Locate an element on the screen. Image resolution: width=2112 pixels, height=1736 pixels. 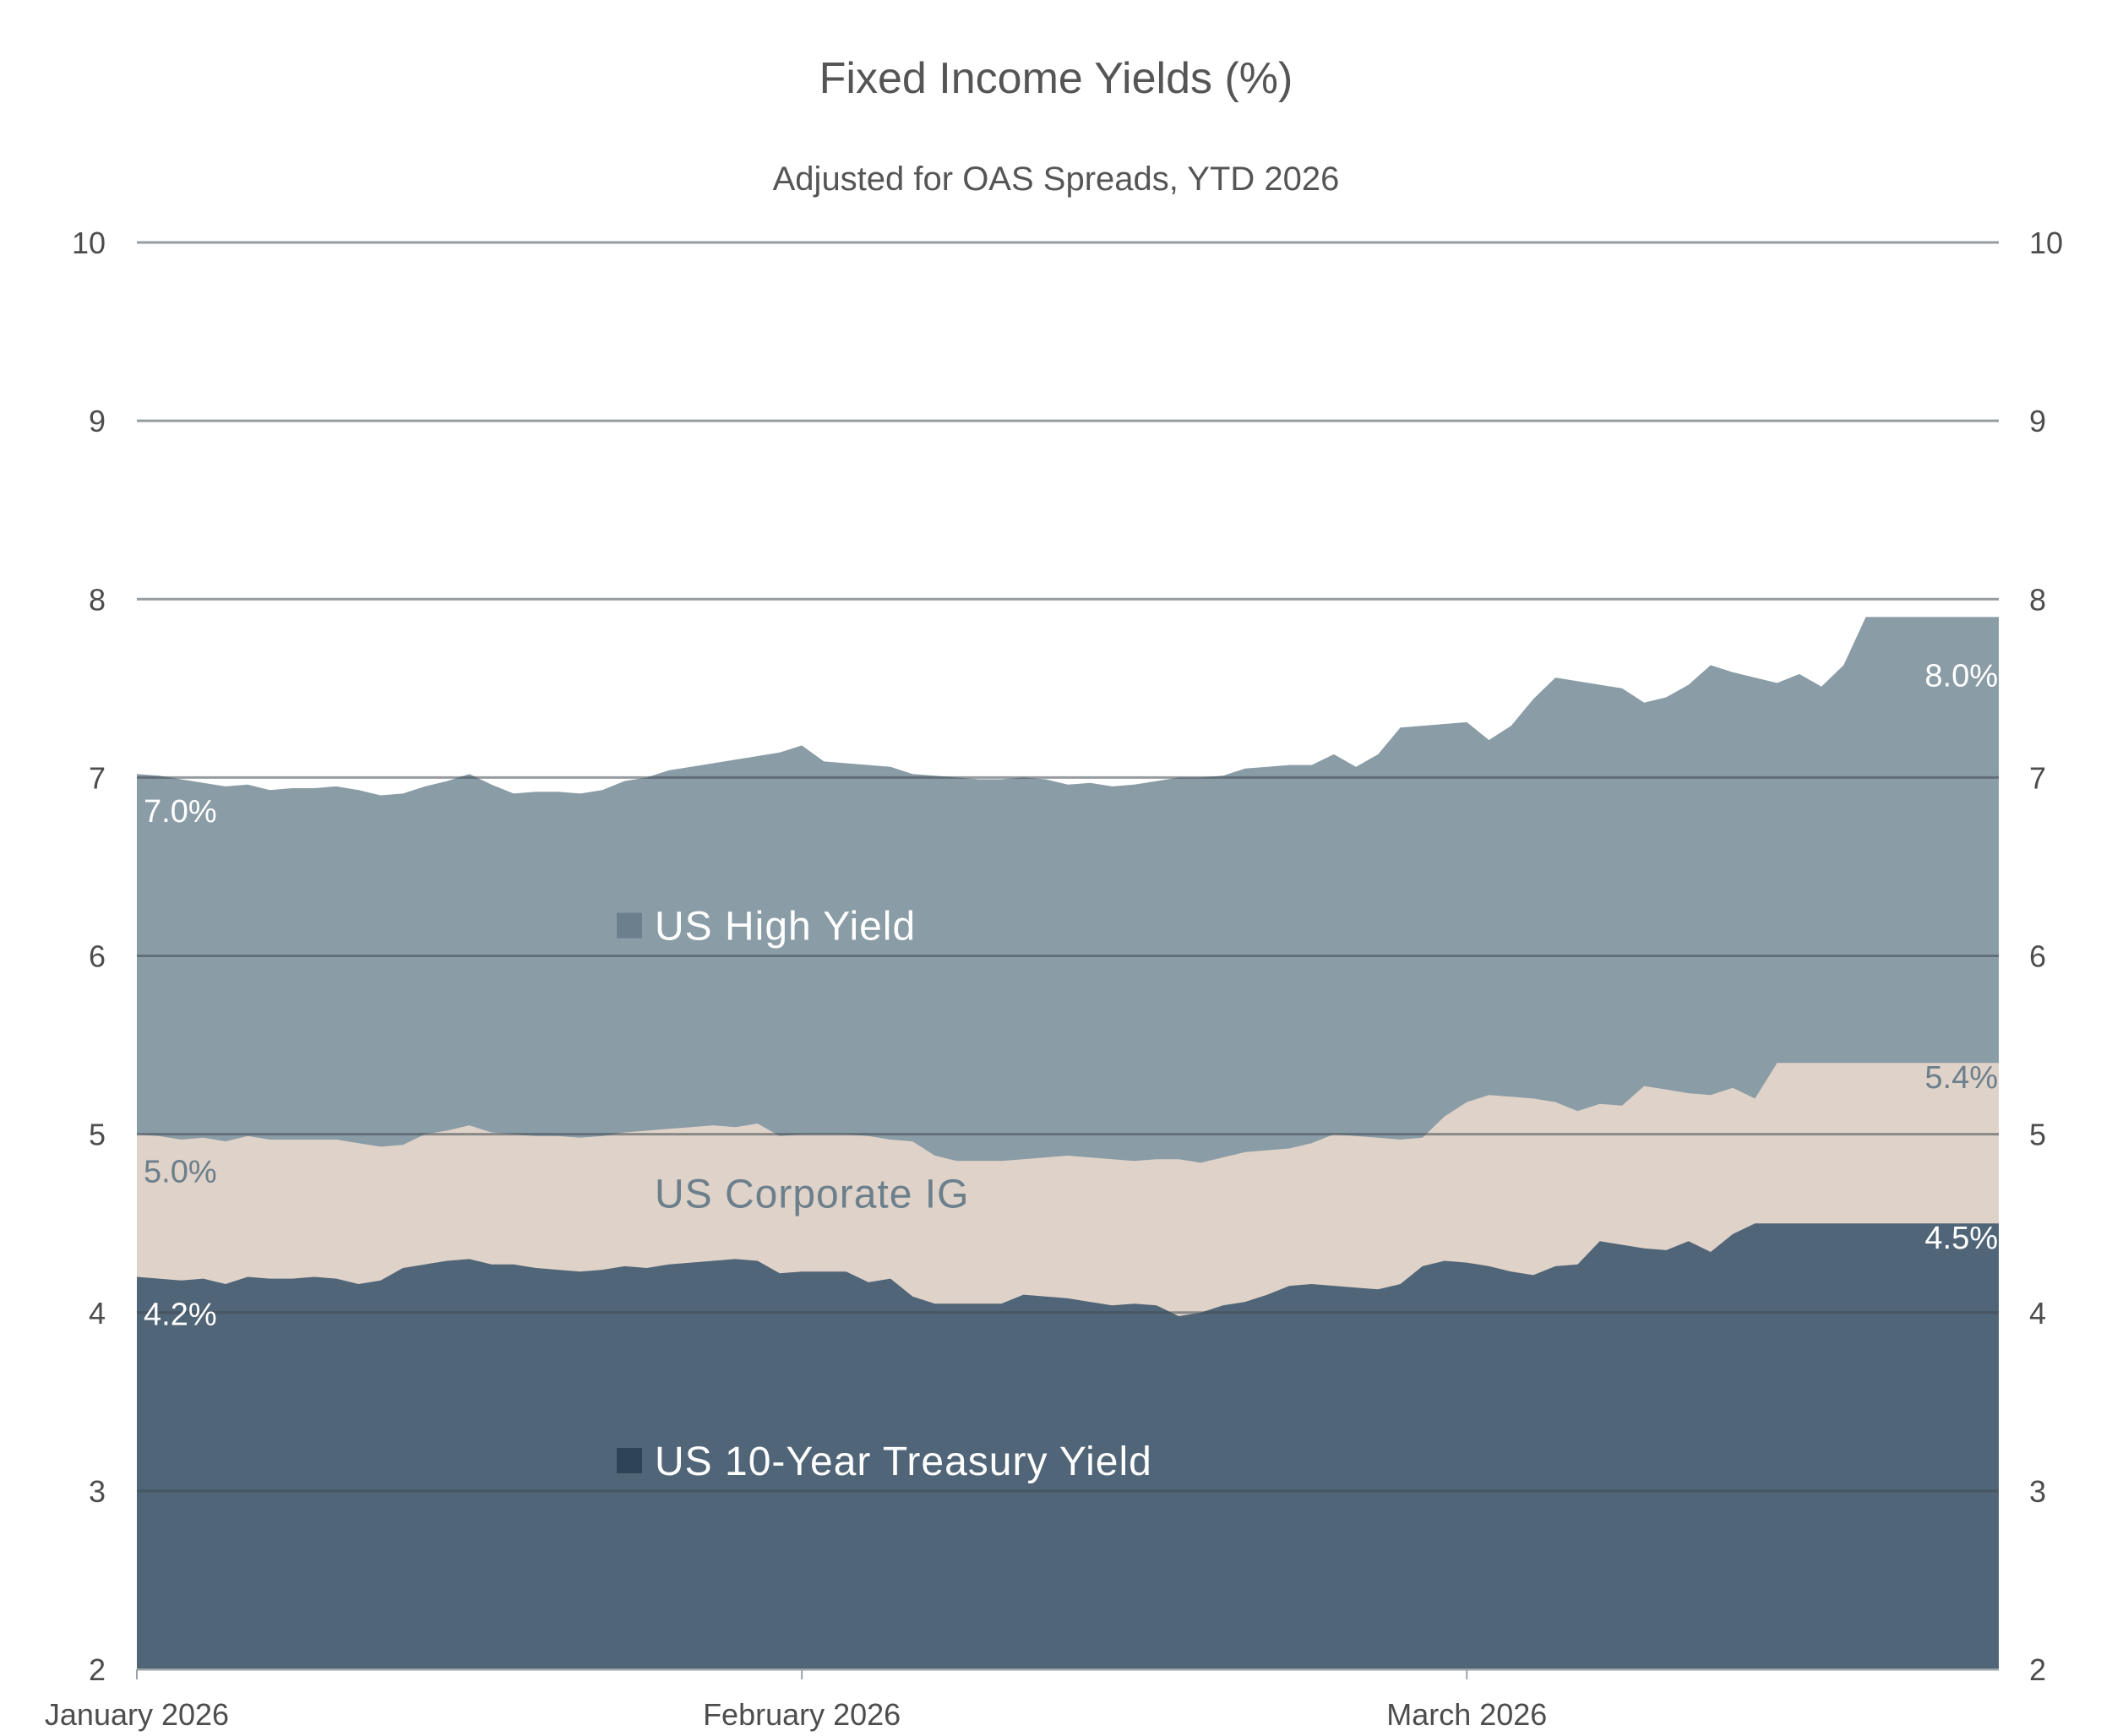
y-tick-left-4: 4 is located at coordinates (97, 1313).